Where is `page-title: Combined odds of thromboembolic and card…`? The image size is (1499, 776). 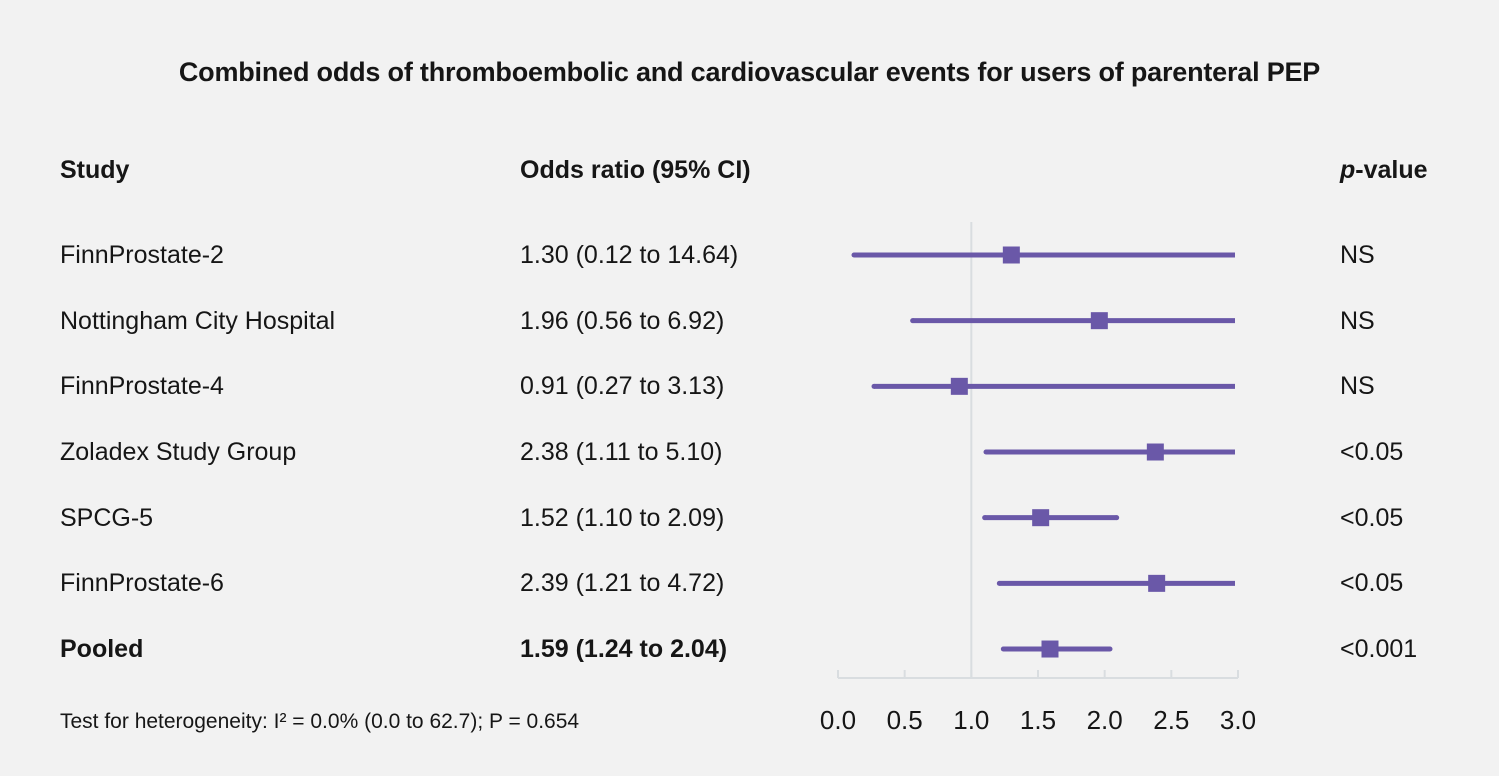 page-title: Combined odds of thromboembolic and card… is located at coordinates (749, 72).